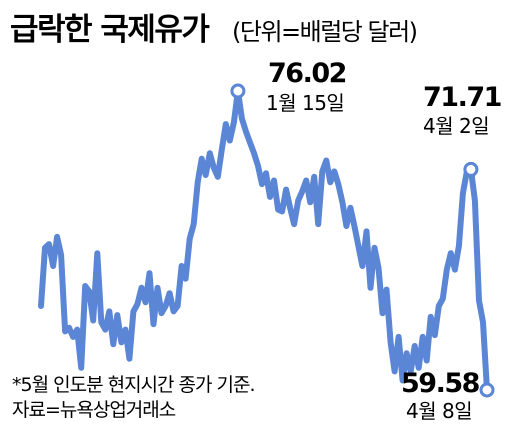  What do you see at coordinates (456, 126) in the screenshot?
I see `recent-high-date-label: 4월 2일` at bounding box center [456, 126].